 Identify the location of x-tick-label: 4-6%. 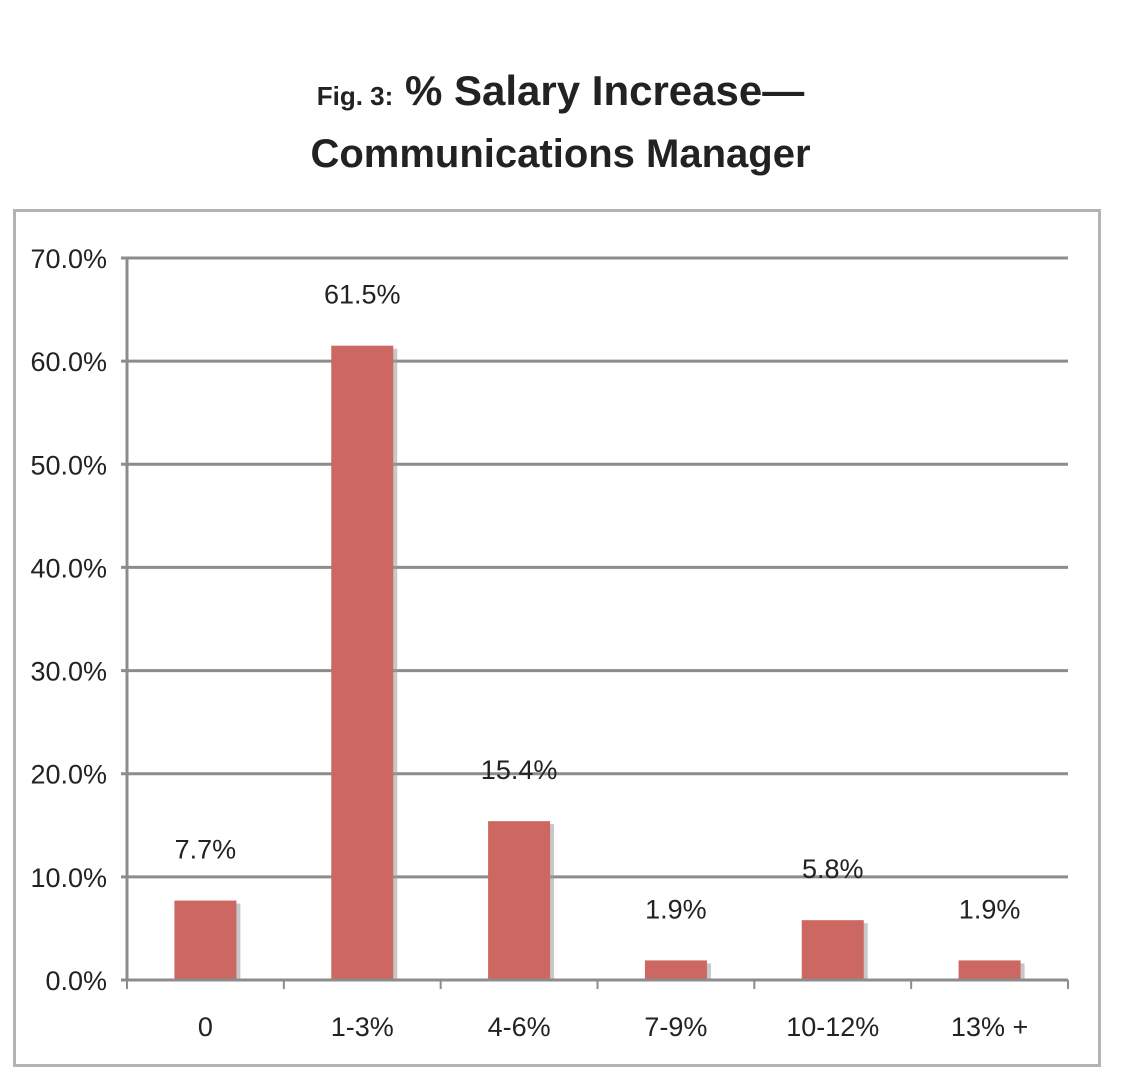
(519, 1027).